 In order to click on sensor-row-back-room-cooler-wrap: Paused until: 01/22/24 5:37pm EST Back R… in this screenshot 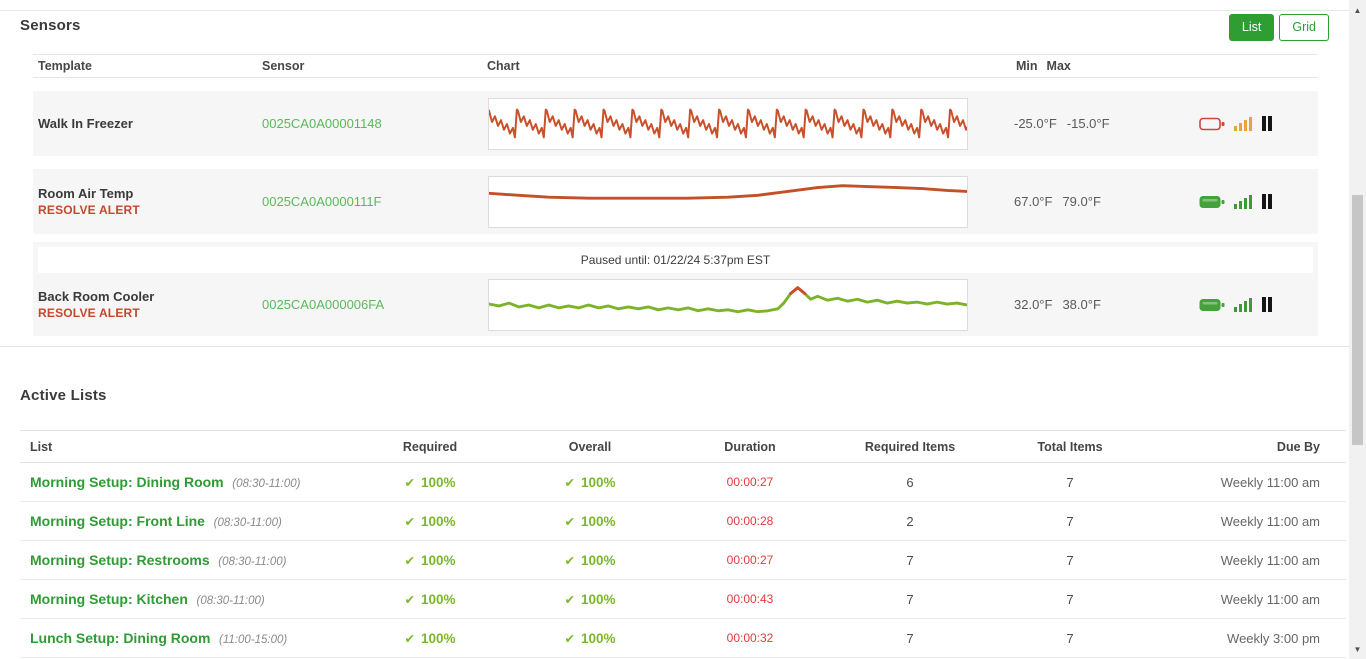, I will do `click(675, 289)`.